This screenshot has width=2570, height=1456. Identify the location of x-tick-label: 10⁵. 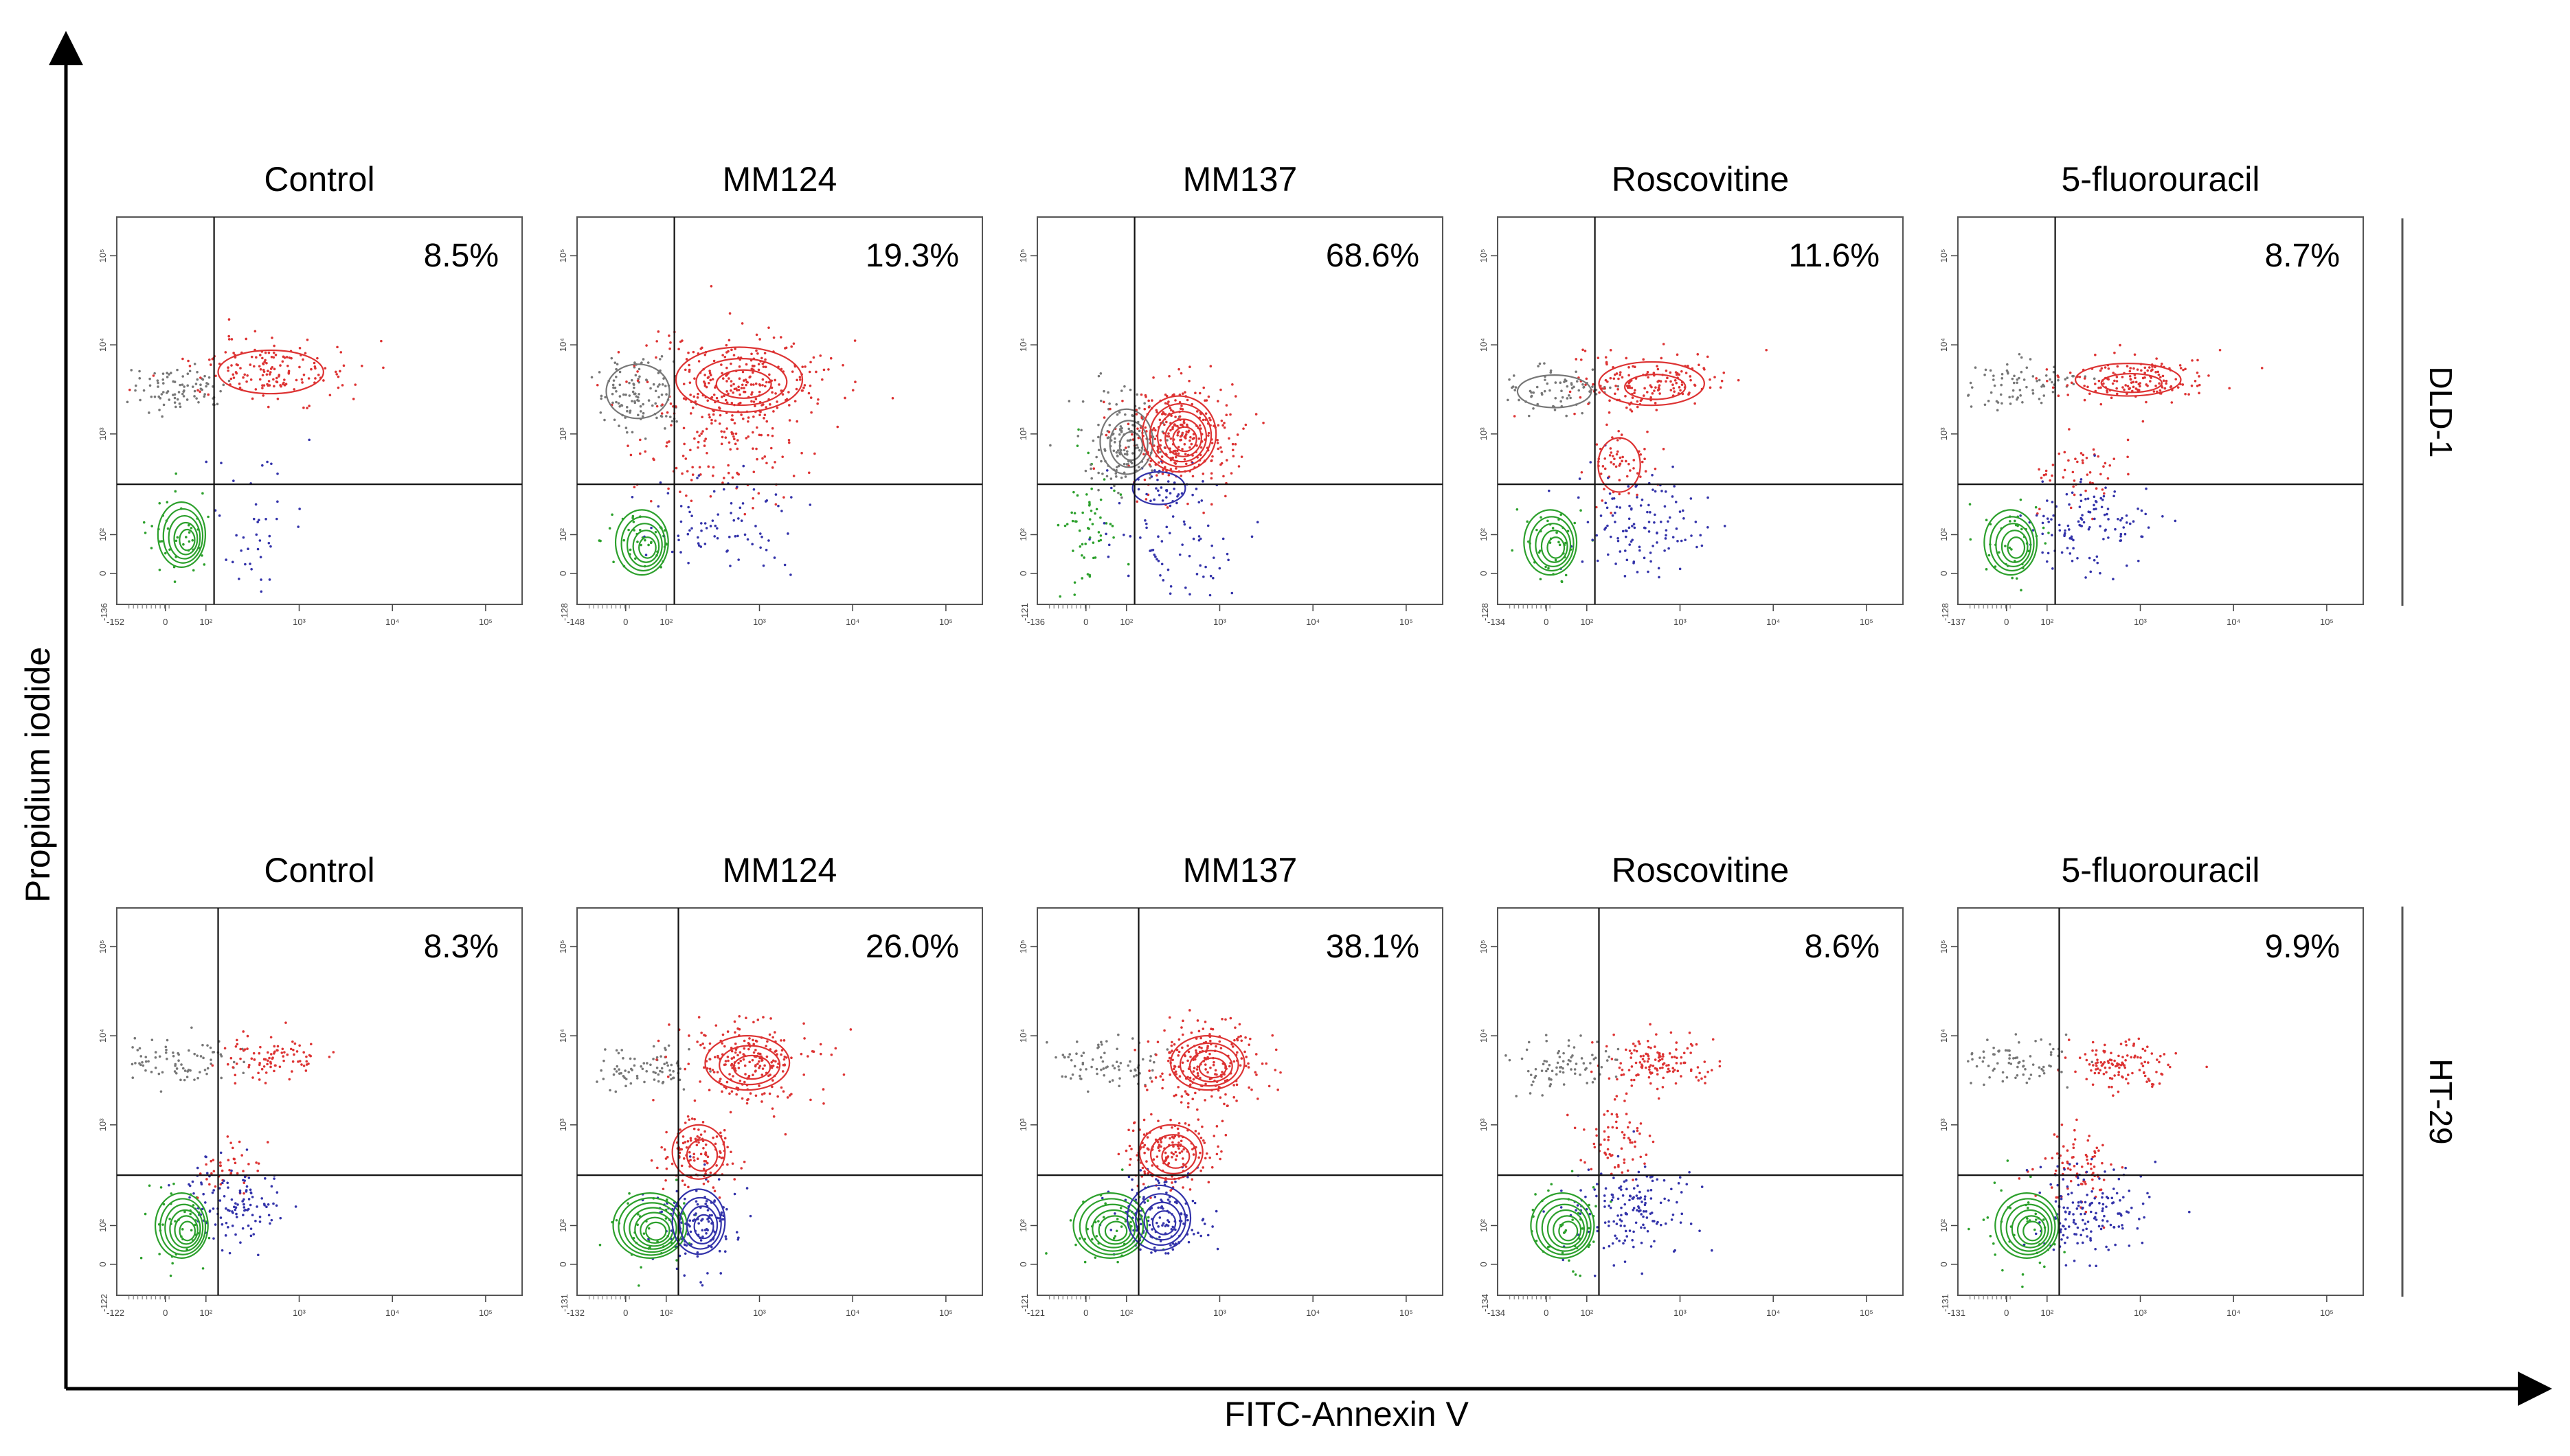
(946, 1313).